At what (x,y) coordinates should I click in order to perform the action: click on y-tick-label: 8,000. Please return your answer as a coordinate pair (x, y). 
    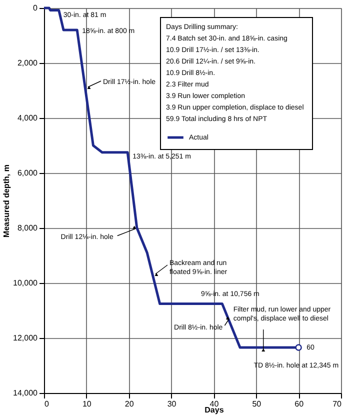
    Looking at the image, I should click on (27, 228).